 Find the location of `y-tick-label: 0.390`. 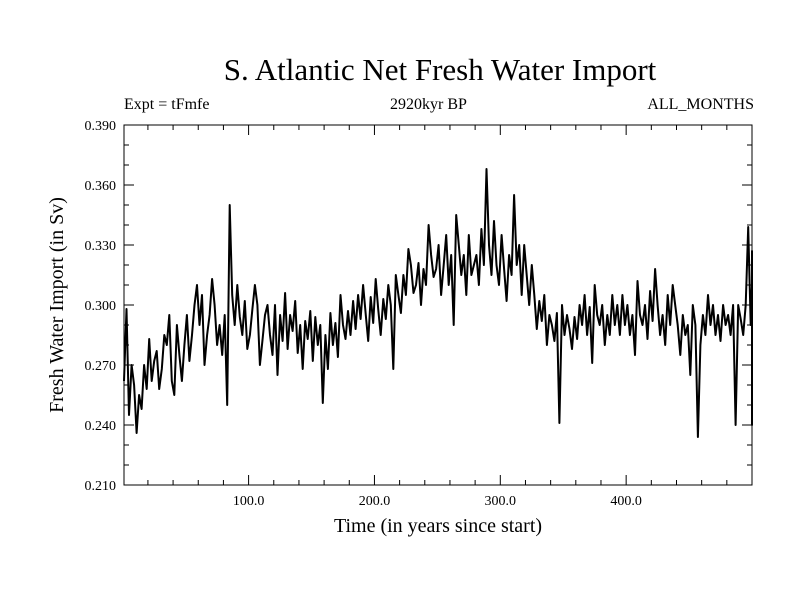

y-tick-label: 0.390 is located at coordinates (101, 126).